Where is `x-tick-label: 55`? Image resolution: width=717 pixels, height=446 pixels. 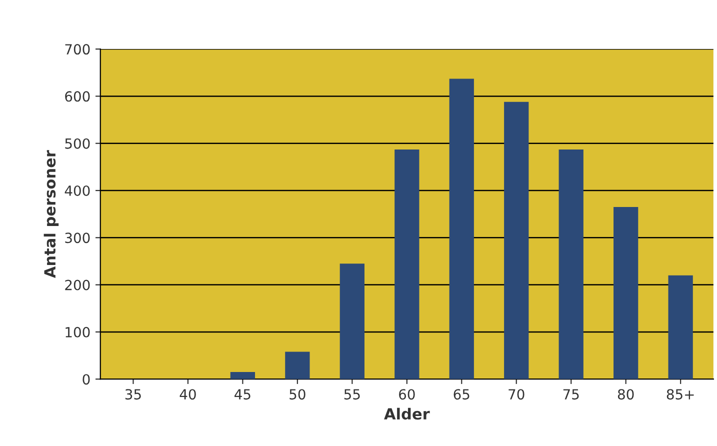 x-tick-label: 55 is located at coordinates (352, 394).